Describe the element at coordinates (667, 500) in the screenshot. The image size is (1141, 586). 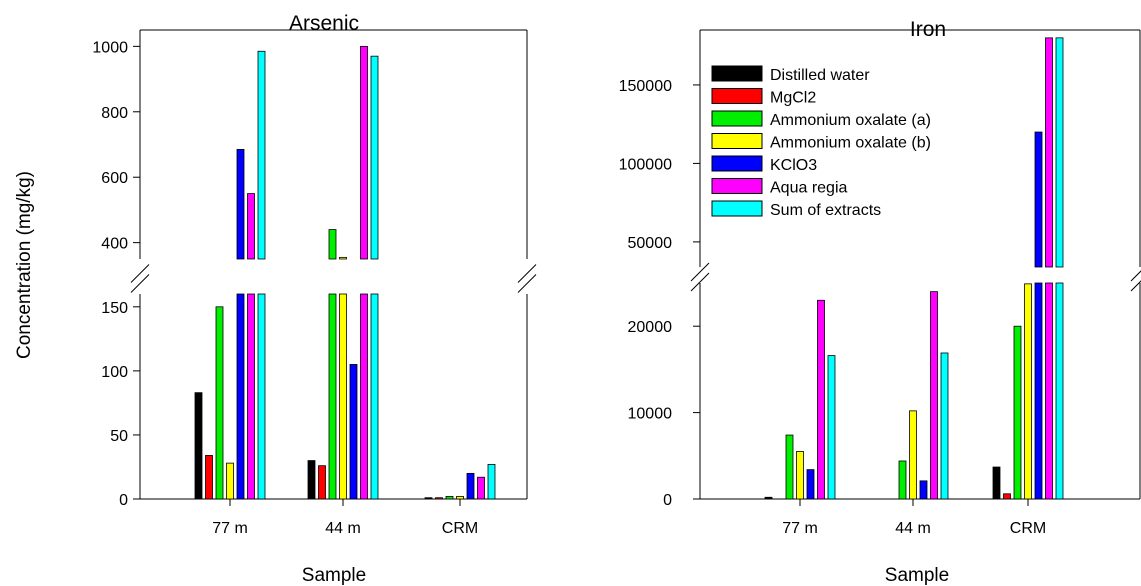
I see `panel-1-ytick-label-lower-0: 0` at that location.